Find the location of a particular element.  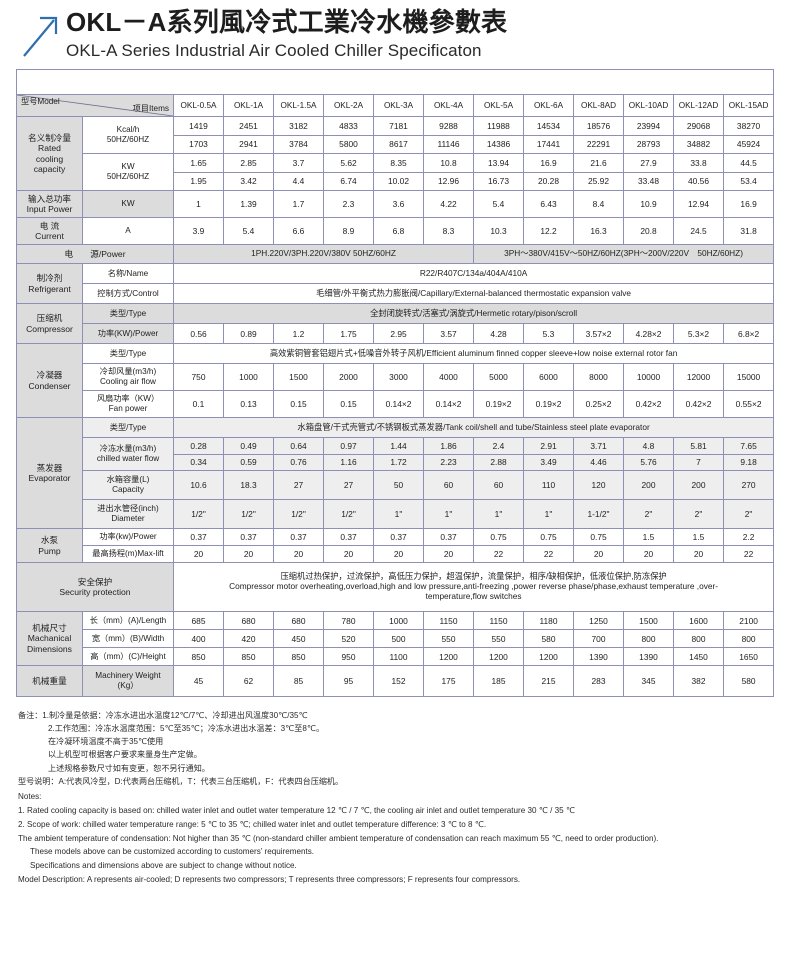

cell-length-11: 2100 is located at coordinates (748, 621).